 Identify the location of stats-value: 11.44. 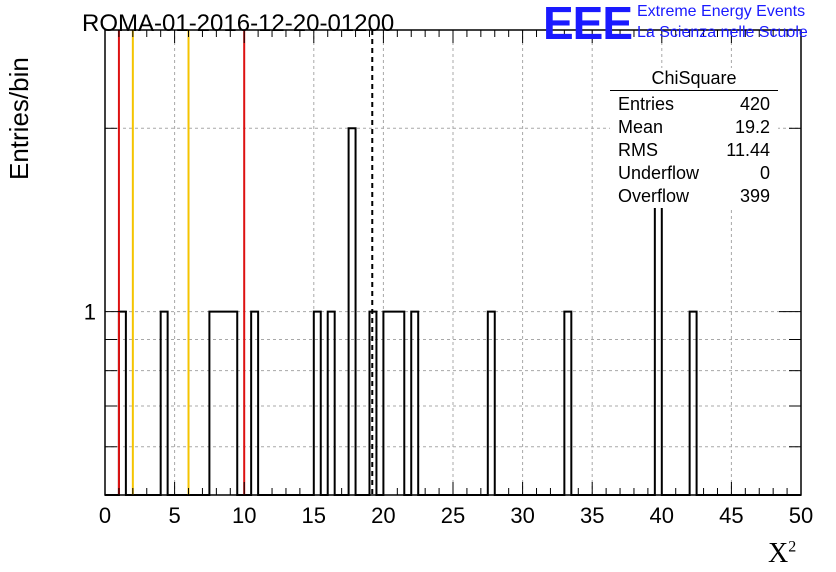
(748, 150).